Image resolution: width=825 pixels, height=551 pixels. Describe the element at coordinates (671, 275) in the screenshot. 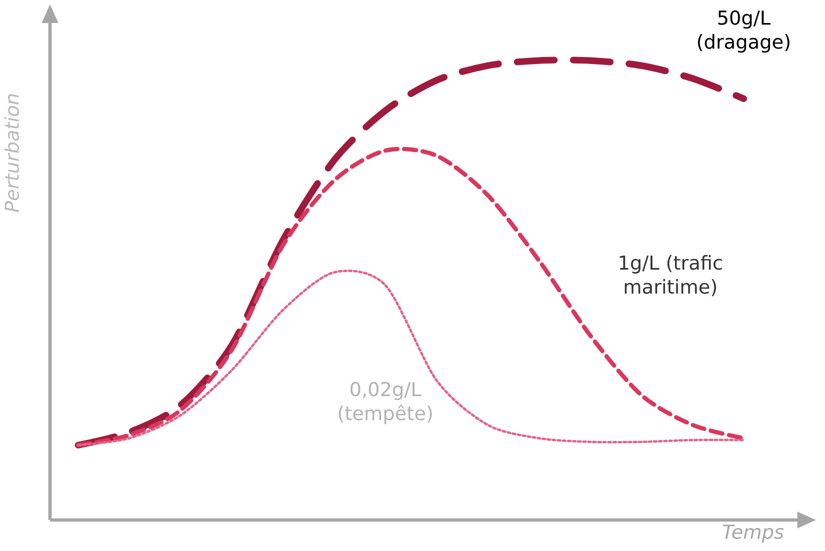

I see `text: 1g/L (trafic maritime)` at that location.